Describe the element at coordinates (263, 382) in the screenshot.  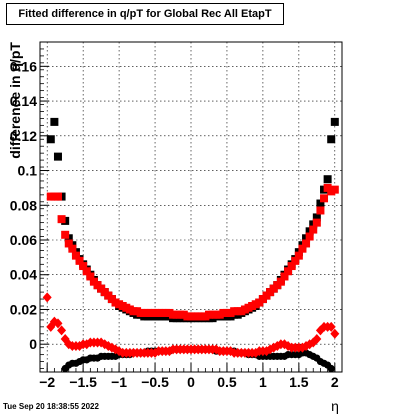
I see `x-tick-label: 1` at that location.